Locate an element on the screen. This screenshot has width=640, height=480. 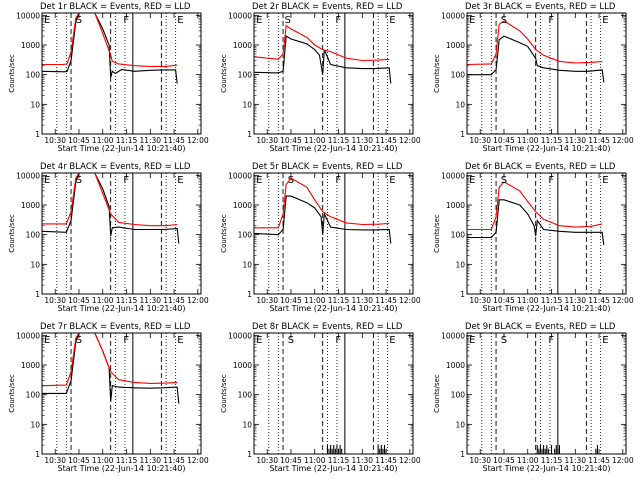
chart-title: Det 3r BLACK = Events, RED = LLD is located at coordinates (540, 7).